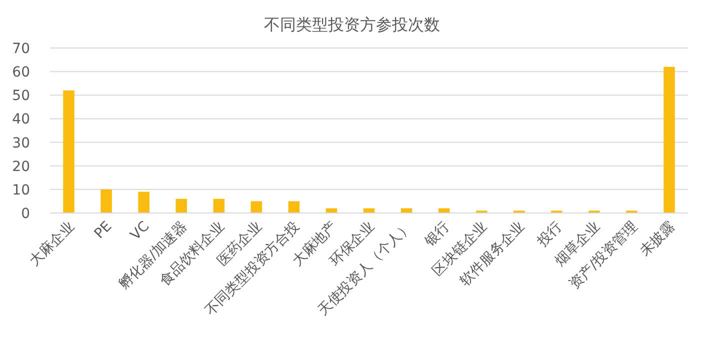  Describe the element at coordinates (21, 72) in the screenshot. I see `y-tick-label: 60` at that location.